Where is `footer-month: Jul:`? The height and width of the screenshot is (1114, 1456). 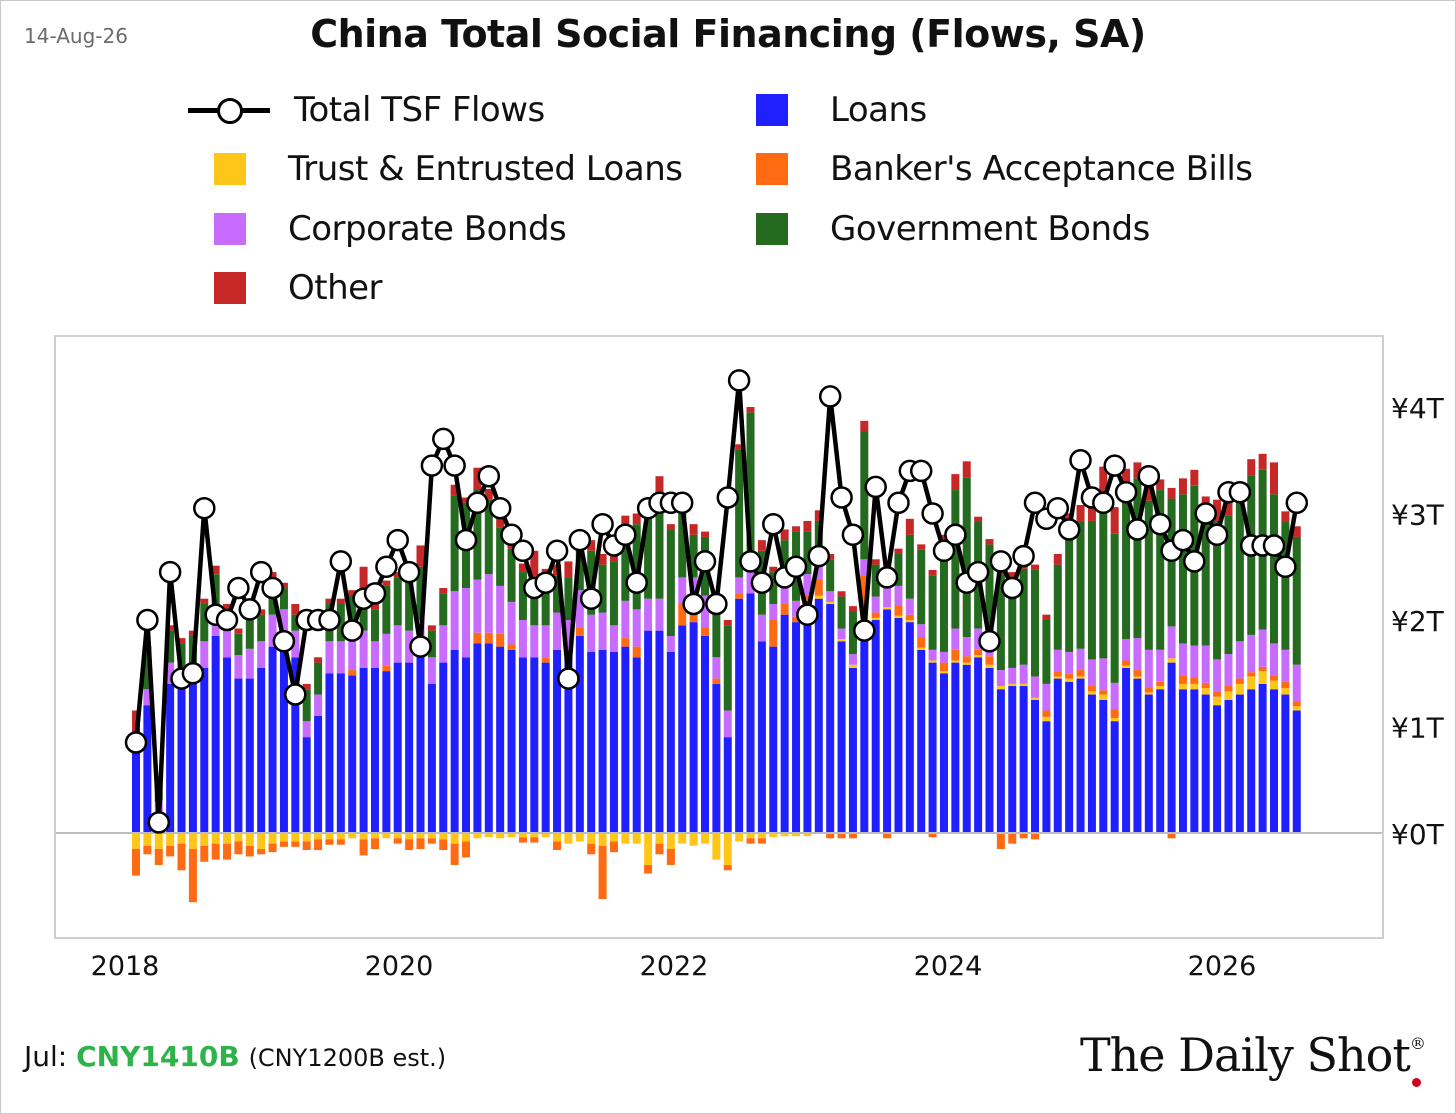 footer-month: Jul: is located at coordinates (46, 1056).